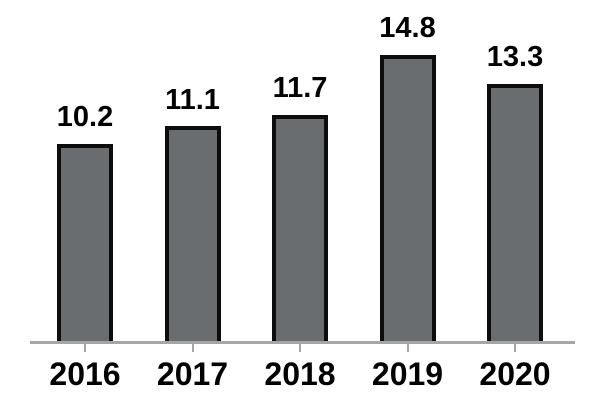 The image size is (600, 420). What do you see at coordinates (300, 374) in the screenshot?
I see `x-axis-tick-label: 2018` at bounding box center [300, 374].